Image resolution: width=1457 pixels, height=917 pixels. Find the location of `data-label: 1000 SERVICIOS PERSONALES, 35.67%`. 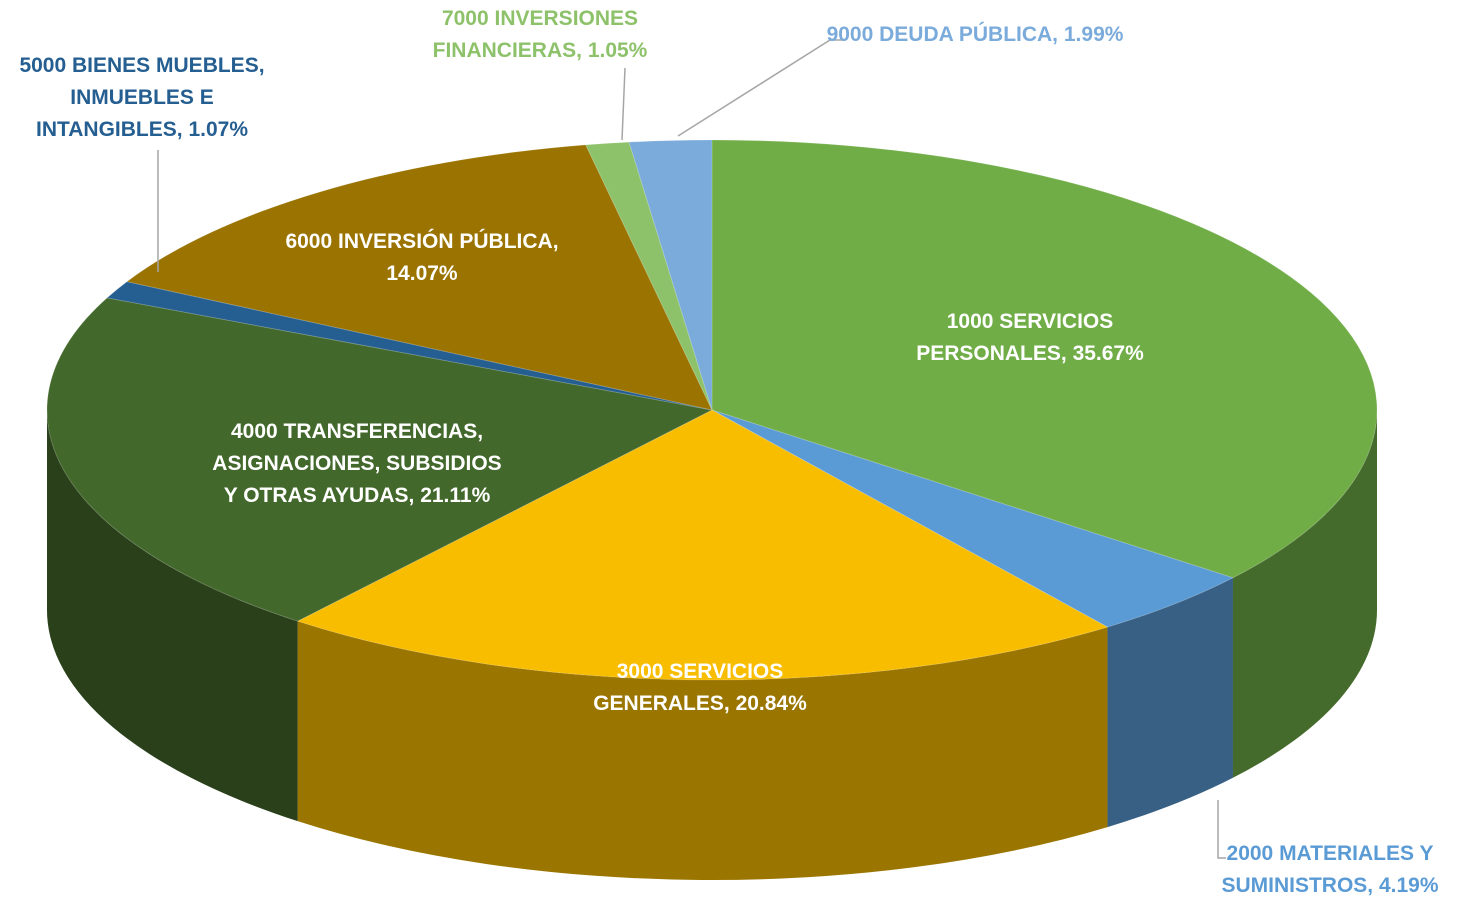

data-label: 1000 SERVICIOS PERSONALES, 35.67% is located at coordinates (1030, 338).